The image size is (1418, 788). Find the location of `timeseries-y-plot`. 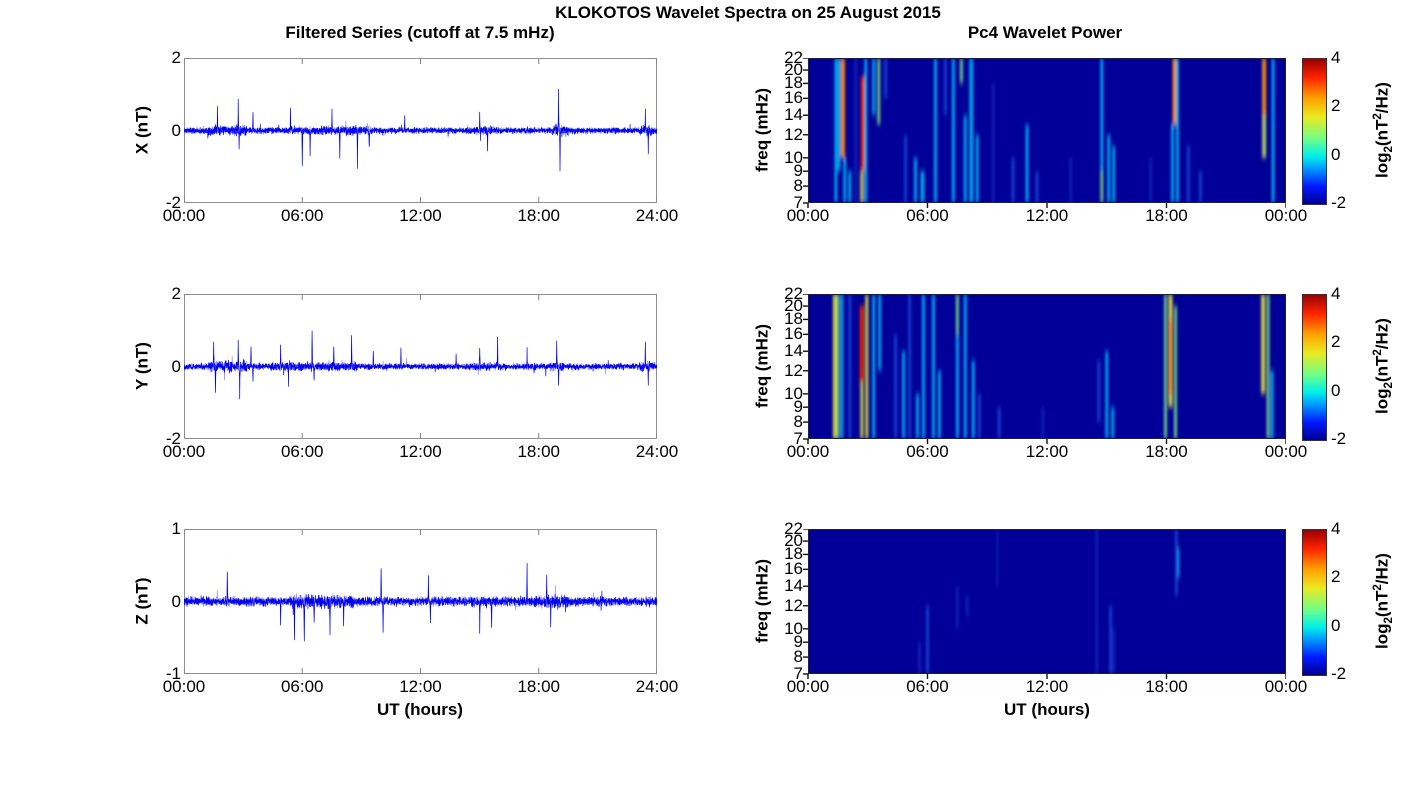

timeseries-y-plot is located at coordinates (420, 366).